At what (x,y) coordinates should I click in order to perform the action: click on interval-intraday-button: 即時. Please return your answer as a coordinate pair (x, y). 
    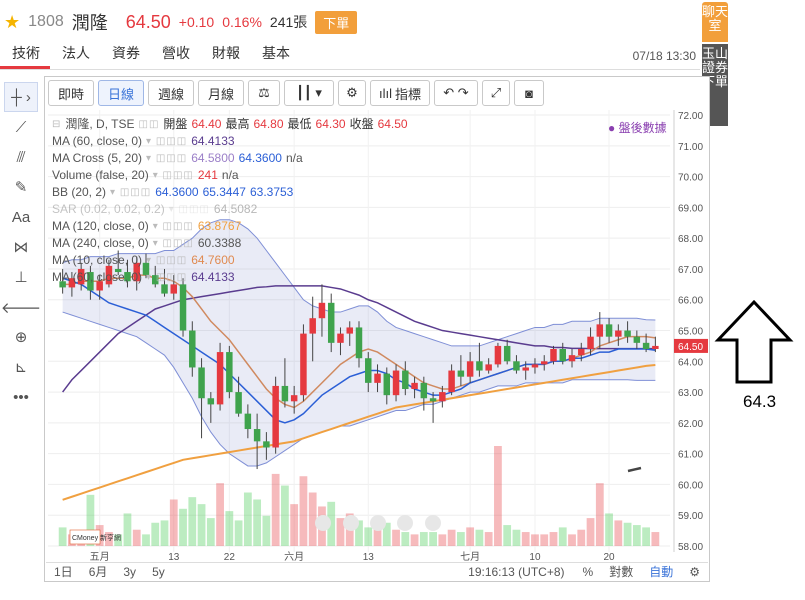
    Looking at the image, I should click on (71, 93).